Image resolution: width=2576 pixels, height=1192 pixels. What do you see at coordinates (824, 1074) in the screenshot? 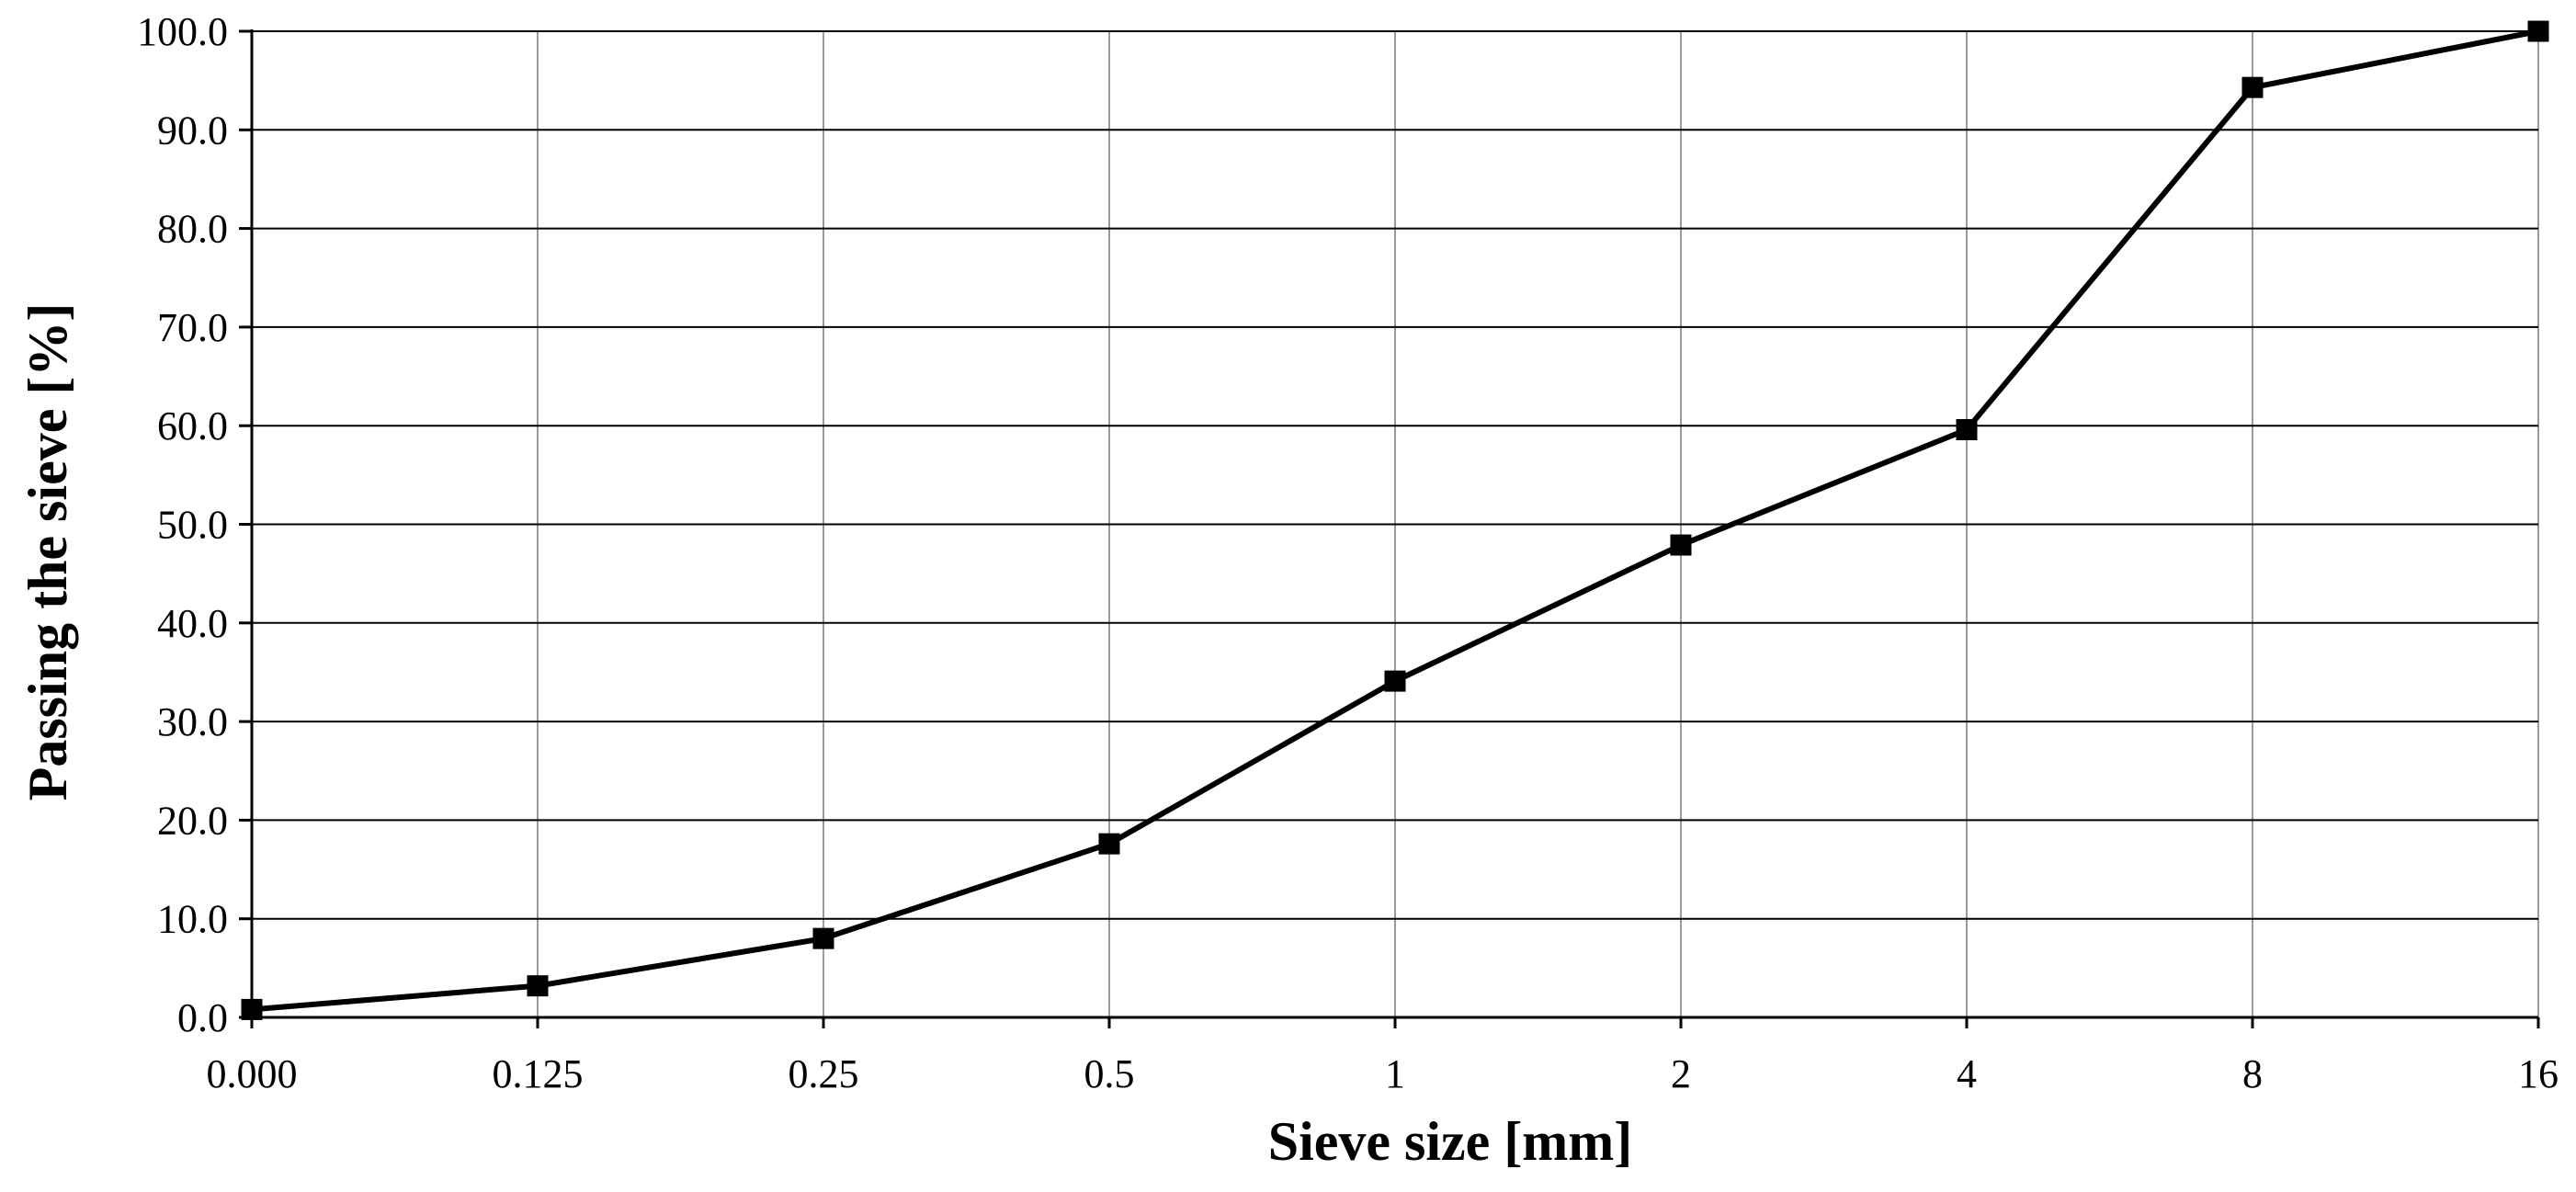
I see `x-tick-label: 0.25` at bounding box center [824, 1074].